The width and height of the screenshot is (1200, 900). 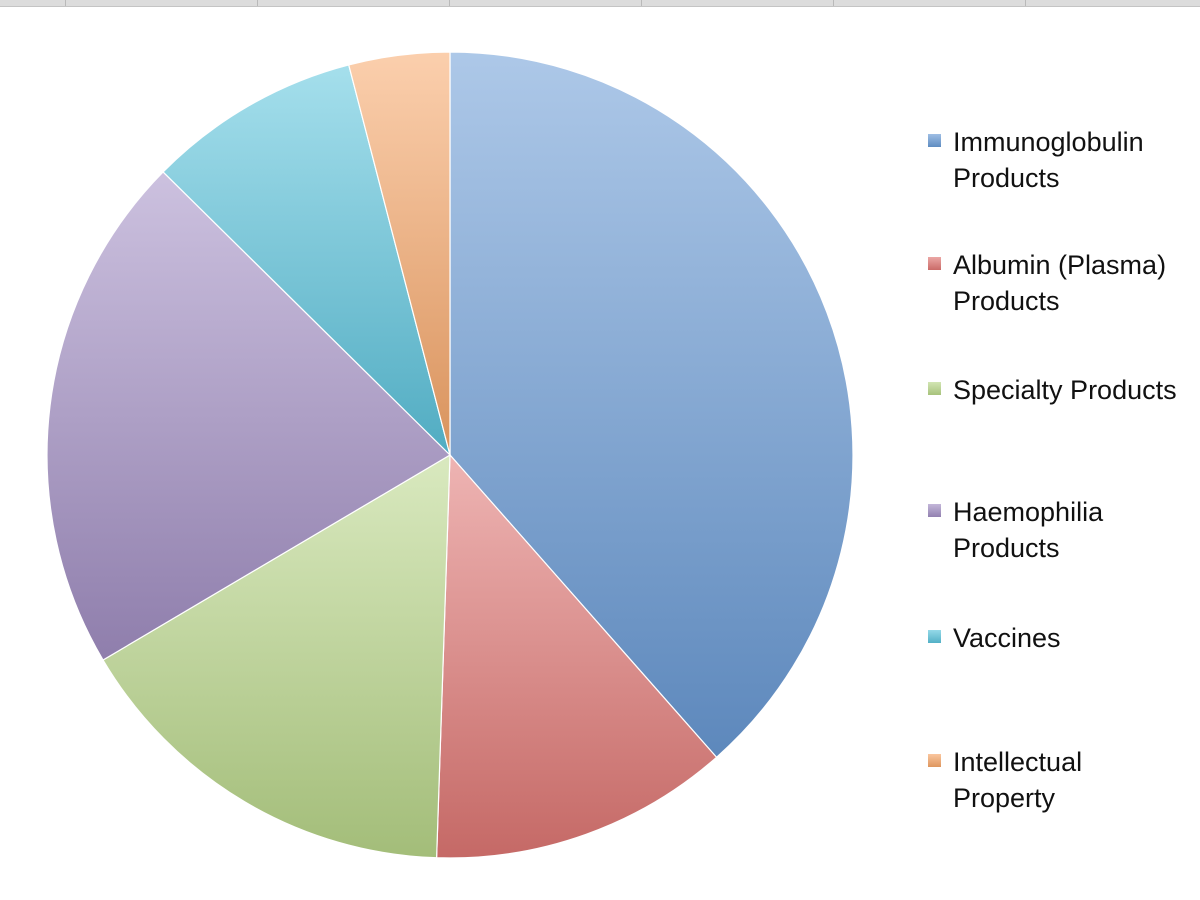 I want to click on pie-slice-albumin, so click(x=576, y=656).